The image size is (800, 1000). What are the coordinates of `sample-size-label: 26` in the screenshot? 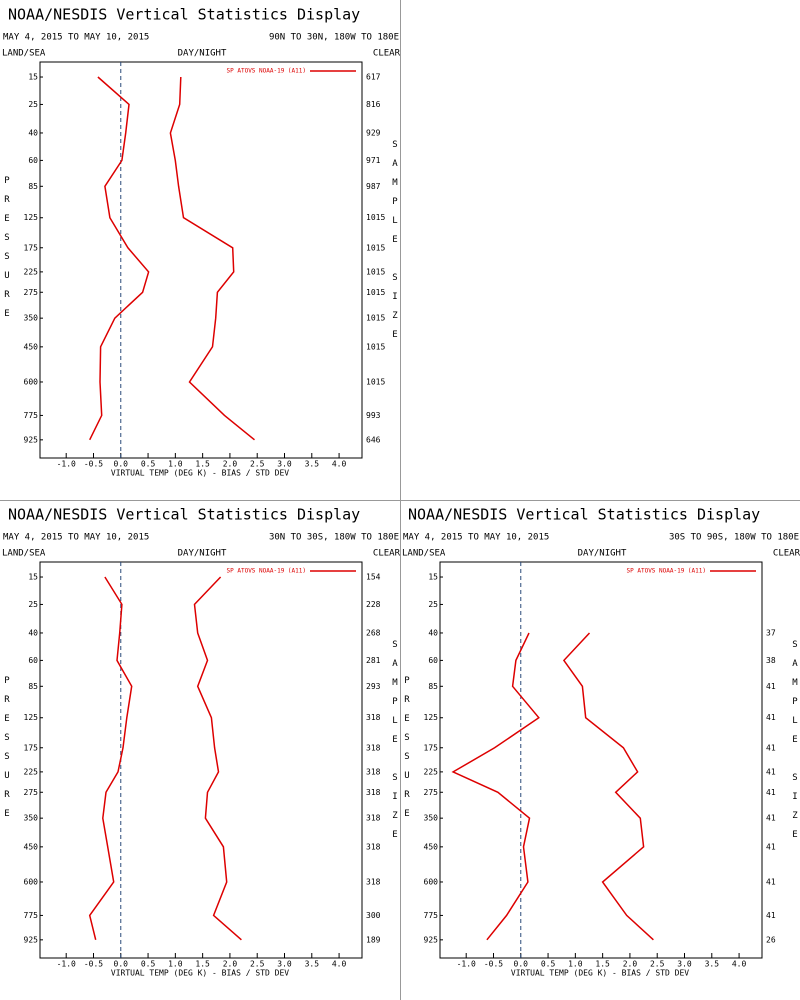 It's located at (771, 939).